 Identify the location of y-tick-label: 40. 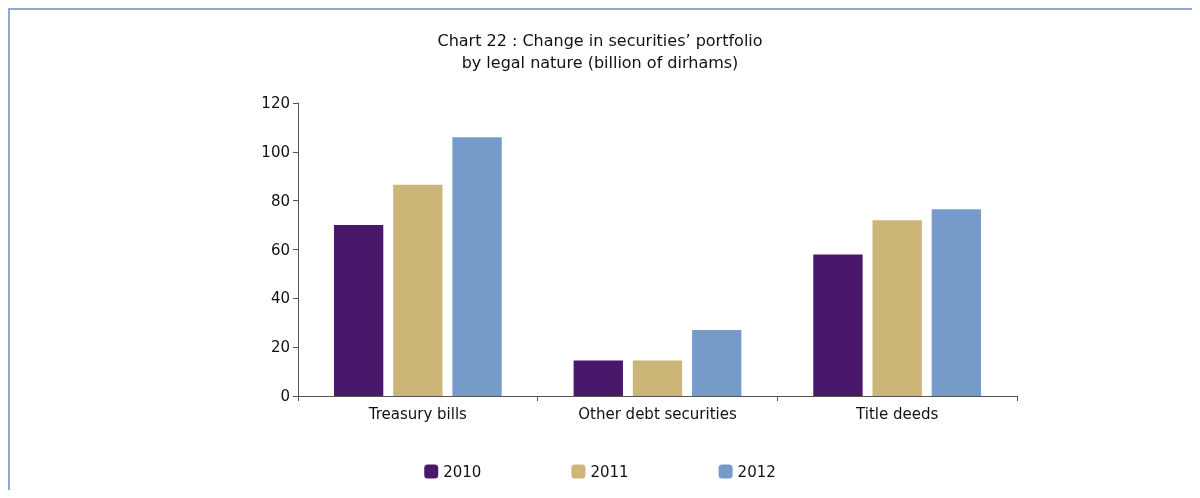
(280, 298).